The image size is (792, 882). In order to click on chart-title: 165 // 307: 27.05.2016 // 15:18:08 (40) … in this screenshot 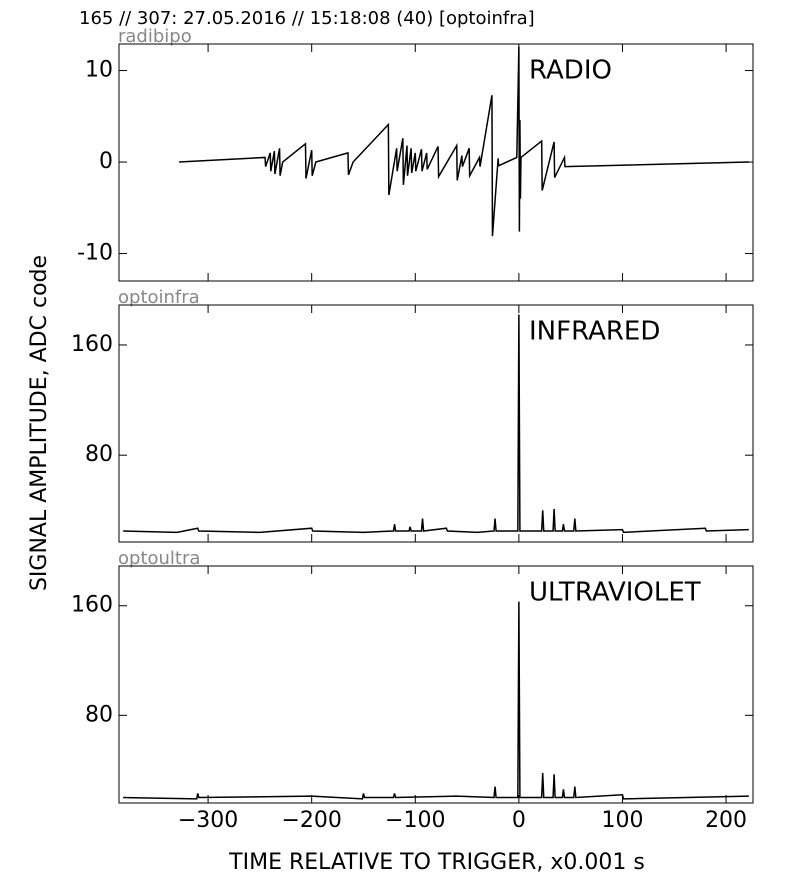, I will do `click(307, 18)`.